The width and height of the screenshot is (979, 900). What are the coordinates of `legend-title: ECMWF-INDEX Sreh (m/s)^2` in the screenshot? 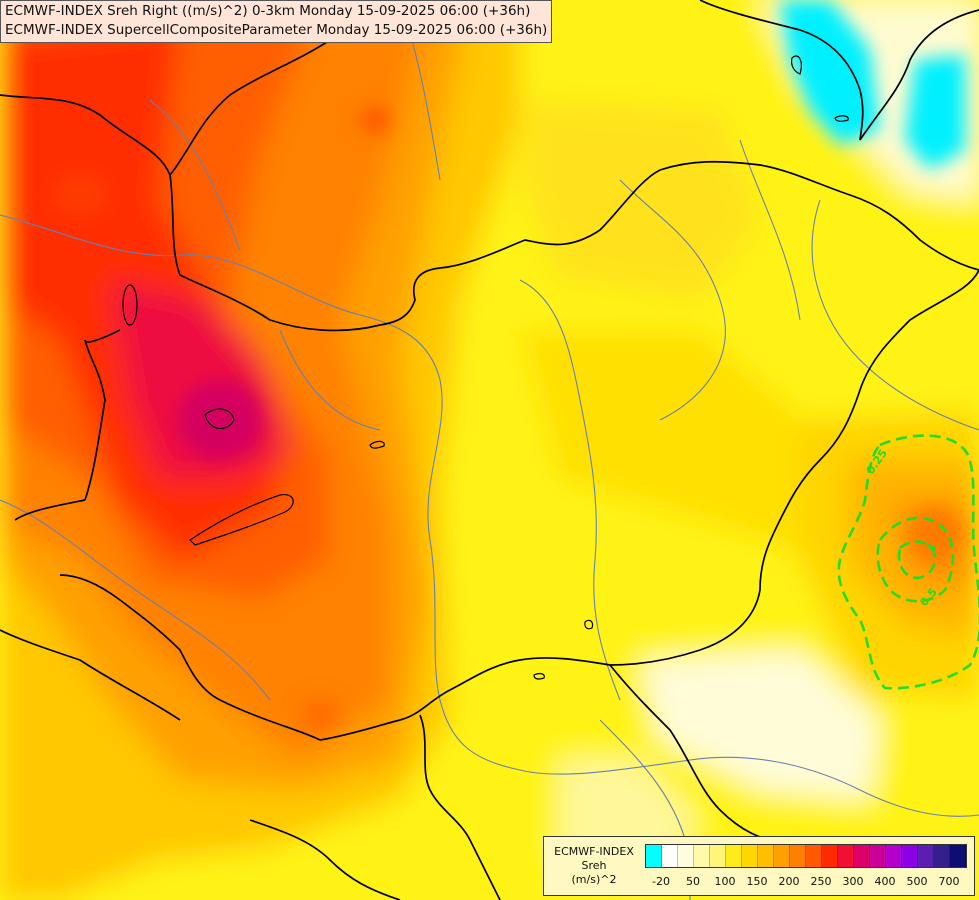 It's located at (594, 866).